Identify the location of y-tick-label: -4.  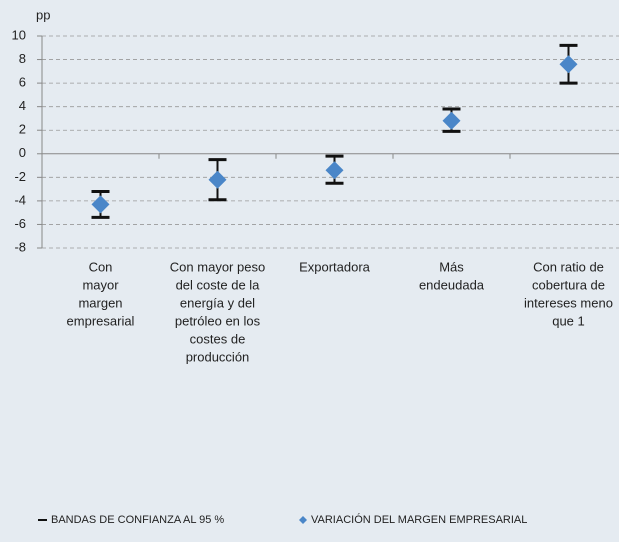
(20, 199).